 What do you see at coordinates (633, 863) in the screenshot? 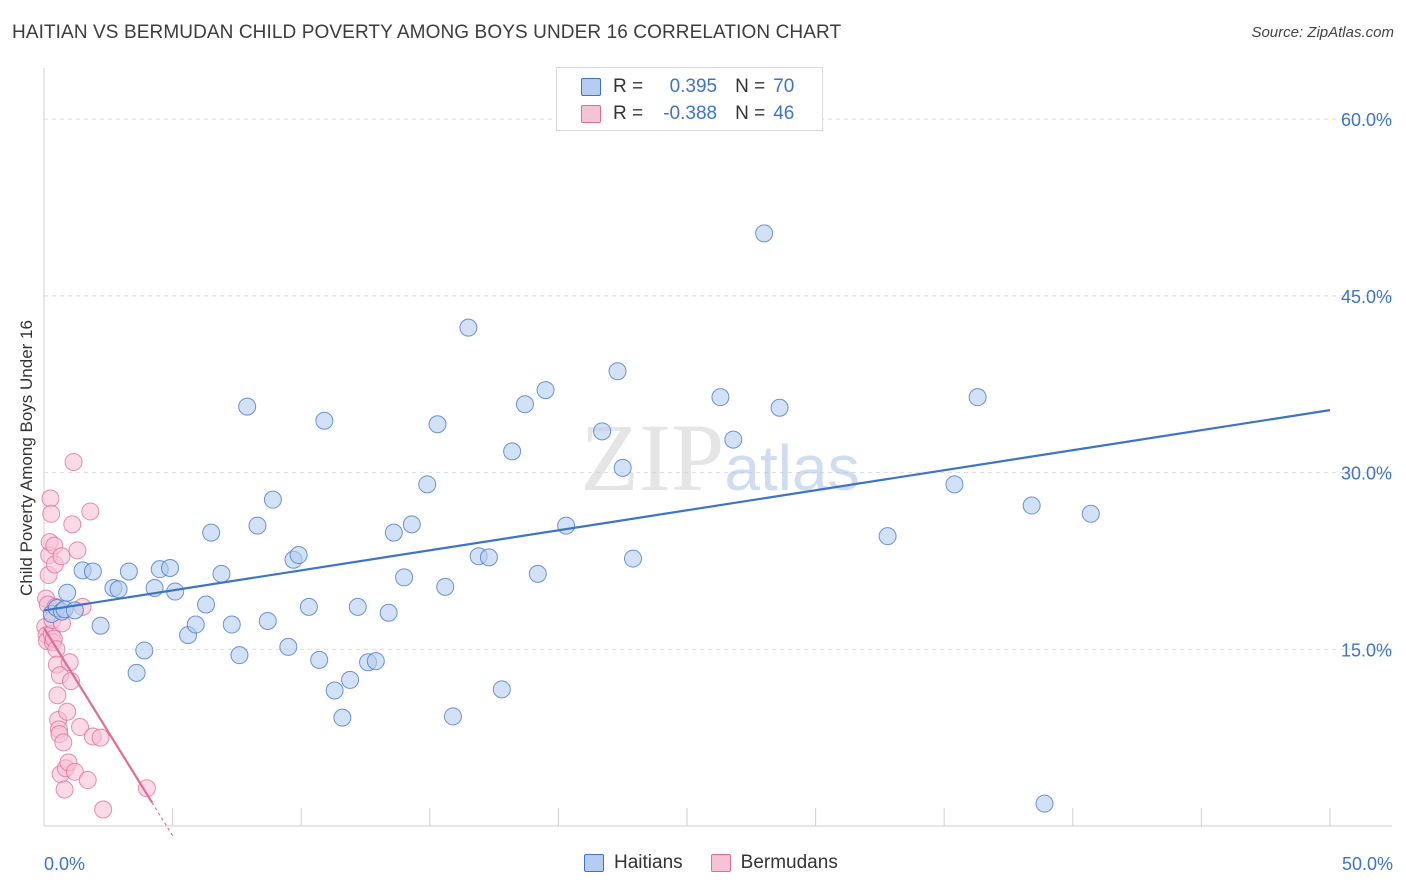
I see `legend-item-haitians: Haitians` at bounding box center [633, 863].